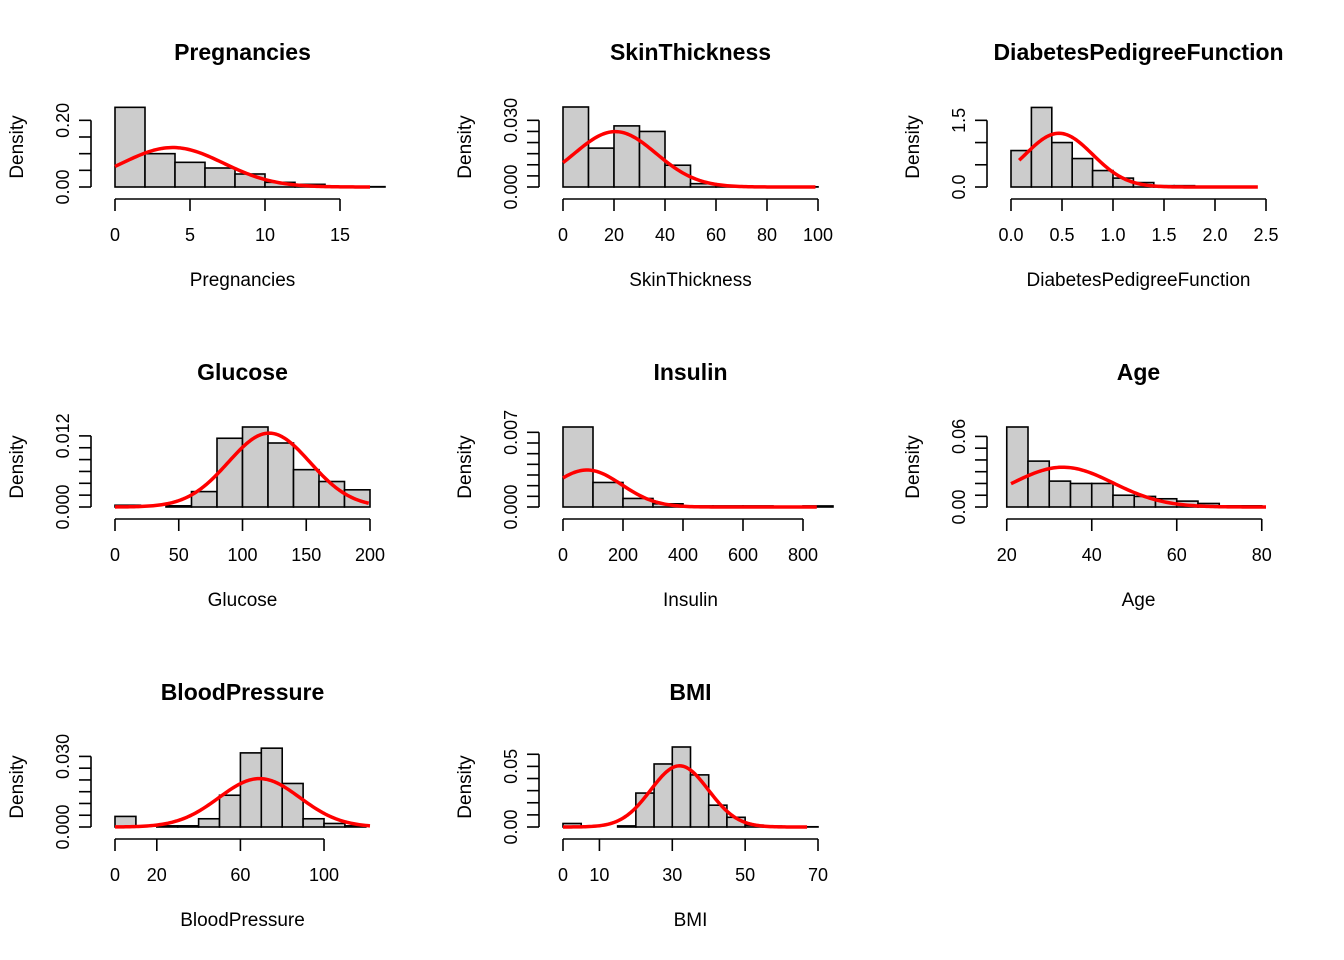 This screenshot has height=960, width=1344. Describe the element at coordinates (1139, 280) in the screenshot. I see `x-axis-label: DiabetesPedigreeFunction` at that location.